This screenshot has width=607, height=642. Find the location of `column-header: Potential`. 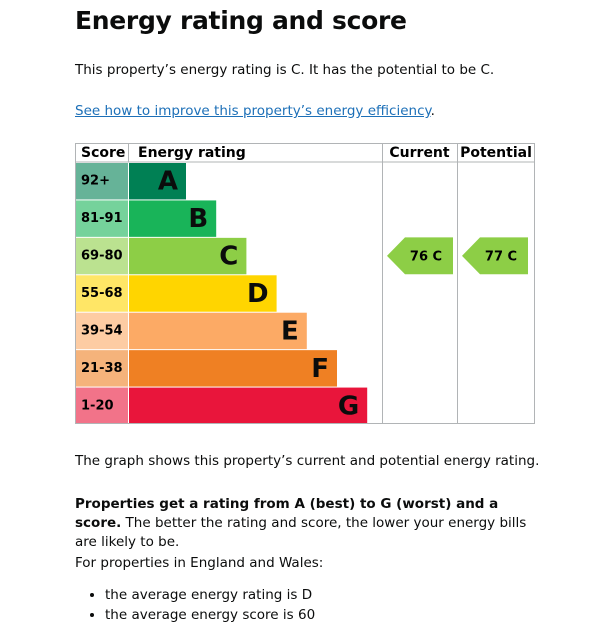

column-header: Potential is located at coordinates (496, 153).